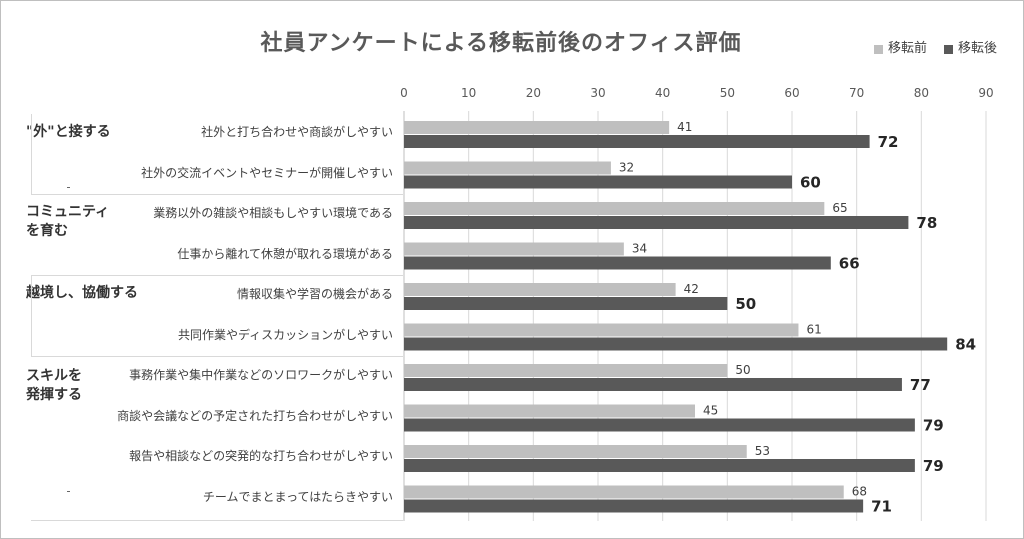 The width and height of the screenshot is (1024, 539). Describe the element at coordinates (597, 93) in the screenshot. I see `x-tick-label-30: 30` at that location.